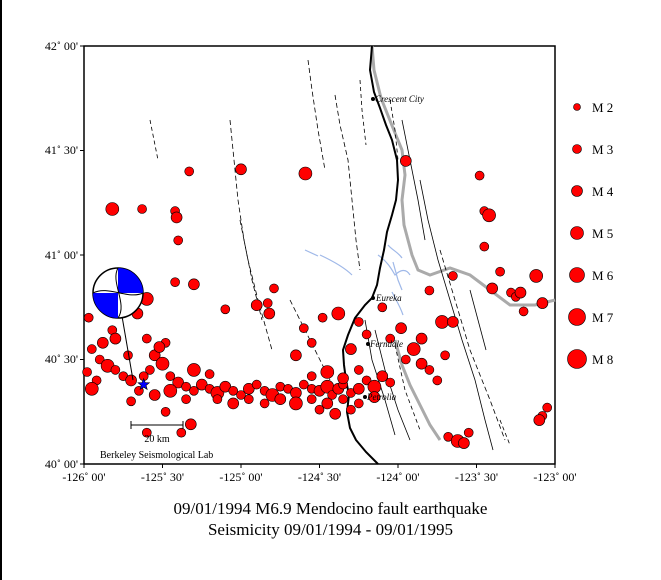 The image size is (661, 580). Describe the element at coordinates (381, 397) in the screenshot. I see `label-petrolia: Petrolia` at that location.